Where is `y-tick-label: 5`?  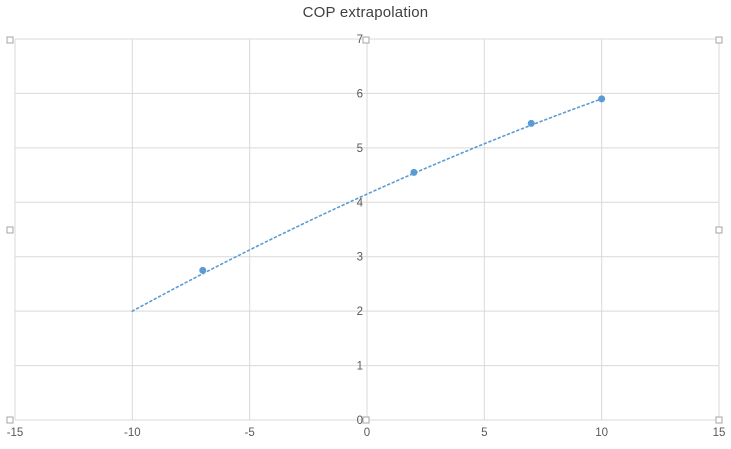 y-tick-label: 5 is located at coordinates (360, 149).